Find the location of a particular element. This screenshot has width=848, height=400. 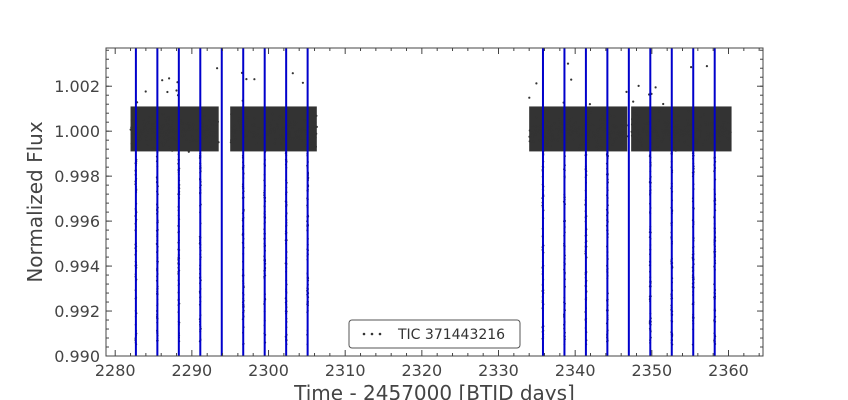

legend-marker-dot is located at coordinates (380, 334).